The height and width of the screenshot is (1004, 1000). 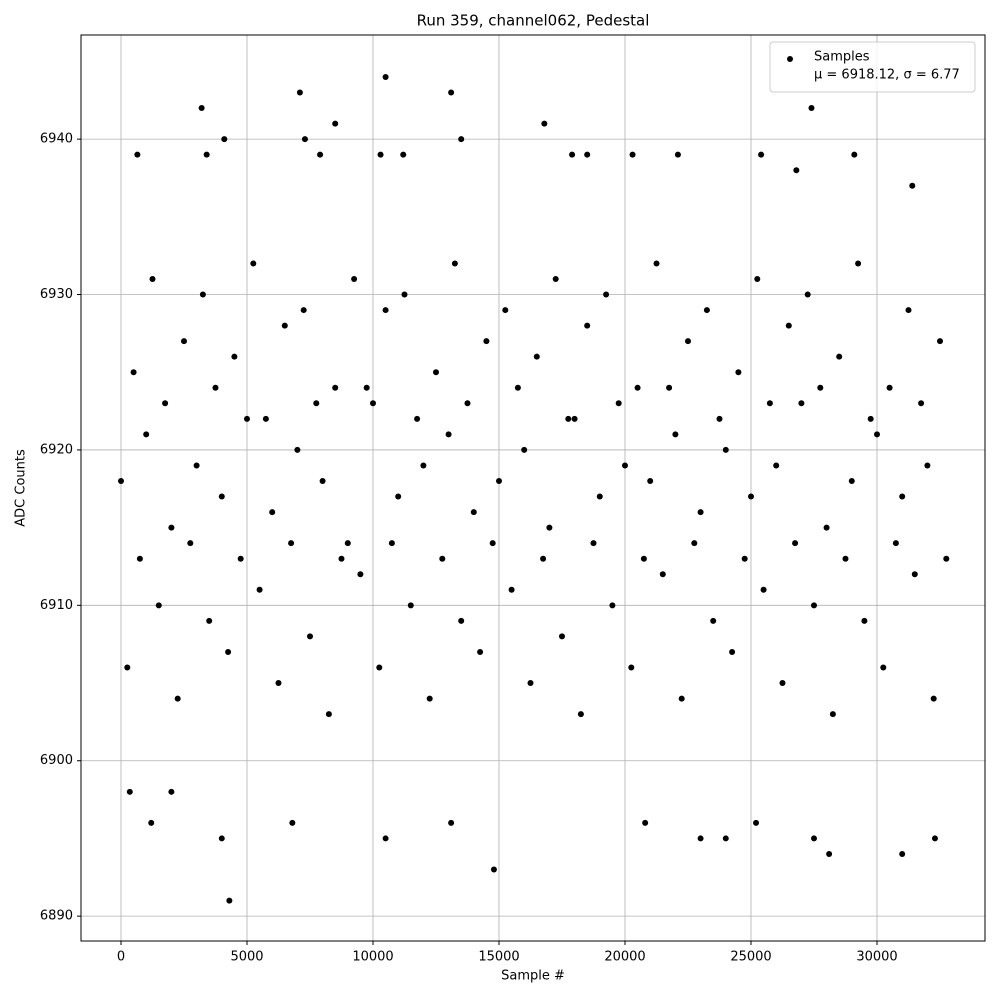 What do you see at coordinates (372, 957) in the screenshot?
I see `x-tick-label: 10000` at bounding box center [372, 957].